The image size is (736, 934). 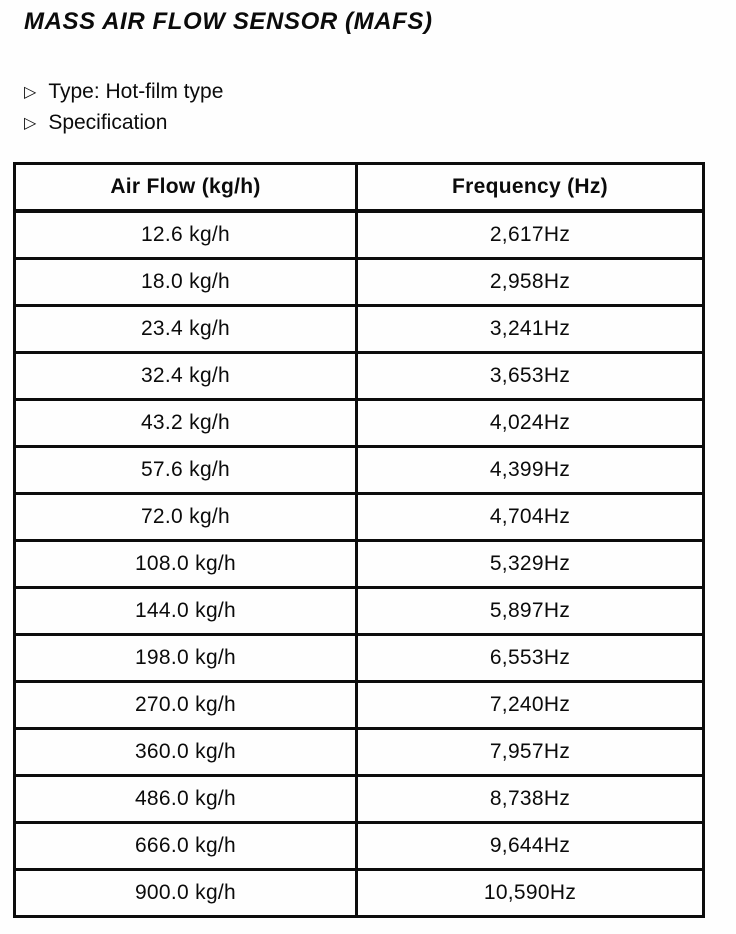 I want to click on table-row: 666.0 kg/h 9,644Hz, so click(x=359, y=846).